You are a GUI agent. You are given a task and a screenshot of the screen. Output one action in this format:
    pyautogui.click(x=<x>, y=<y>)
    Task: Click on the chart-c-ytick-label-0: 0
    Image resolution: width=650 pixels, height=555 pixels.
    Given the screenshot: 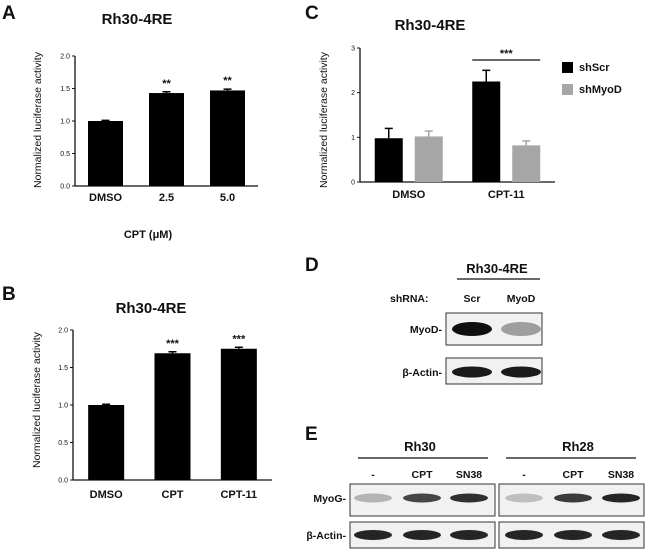 What is the action you would take?
    pyautogui.click(x=353, y=183)
    